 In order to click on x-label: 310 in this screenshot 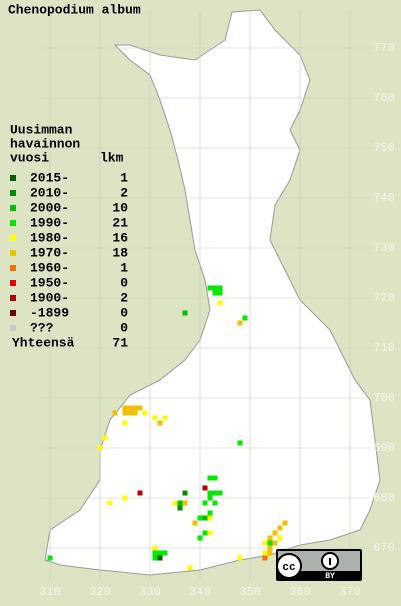, I will do `click(50, 592)`.